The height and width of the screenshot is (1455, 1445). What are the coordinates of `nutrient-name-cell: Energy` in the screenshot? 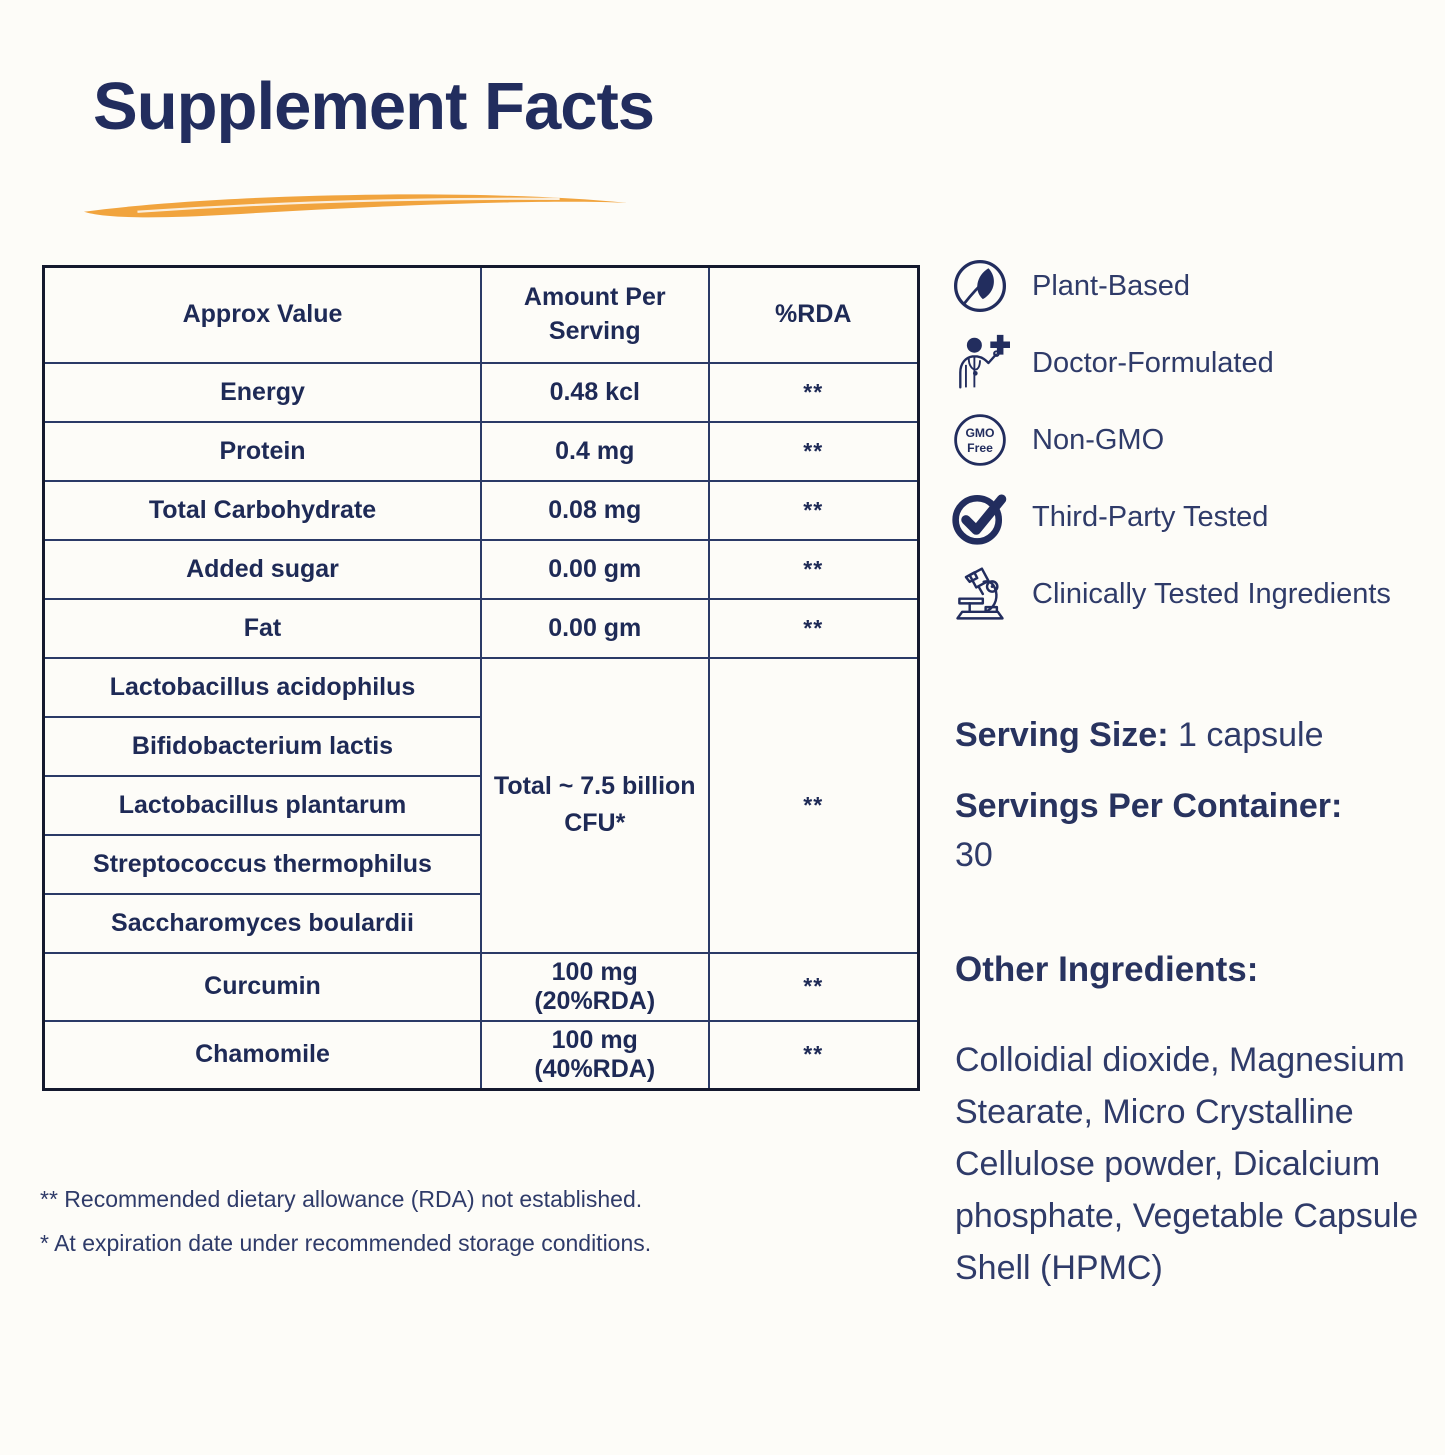 It's located at (262, 392).